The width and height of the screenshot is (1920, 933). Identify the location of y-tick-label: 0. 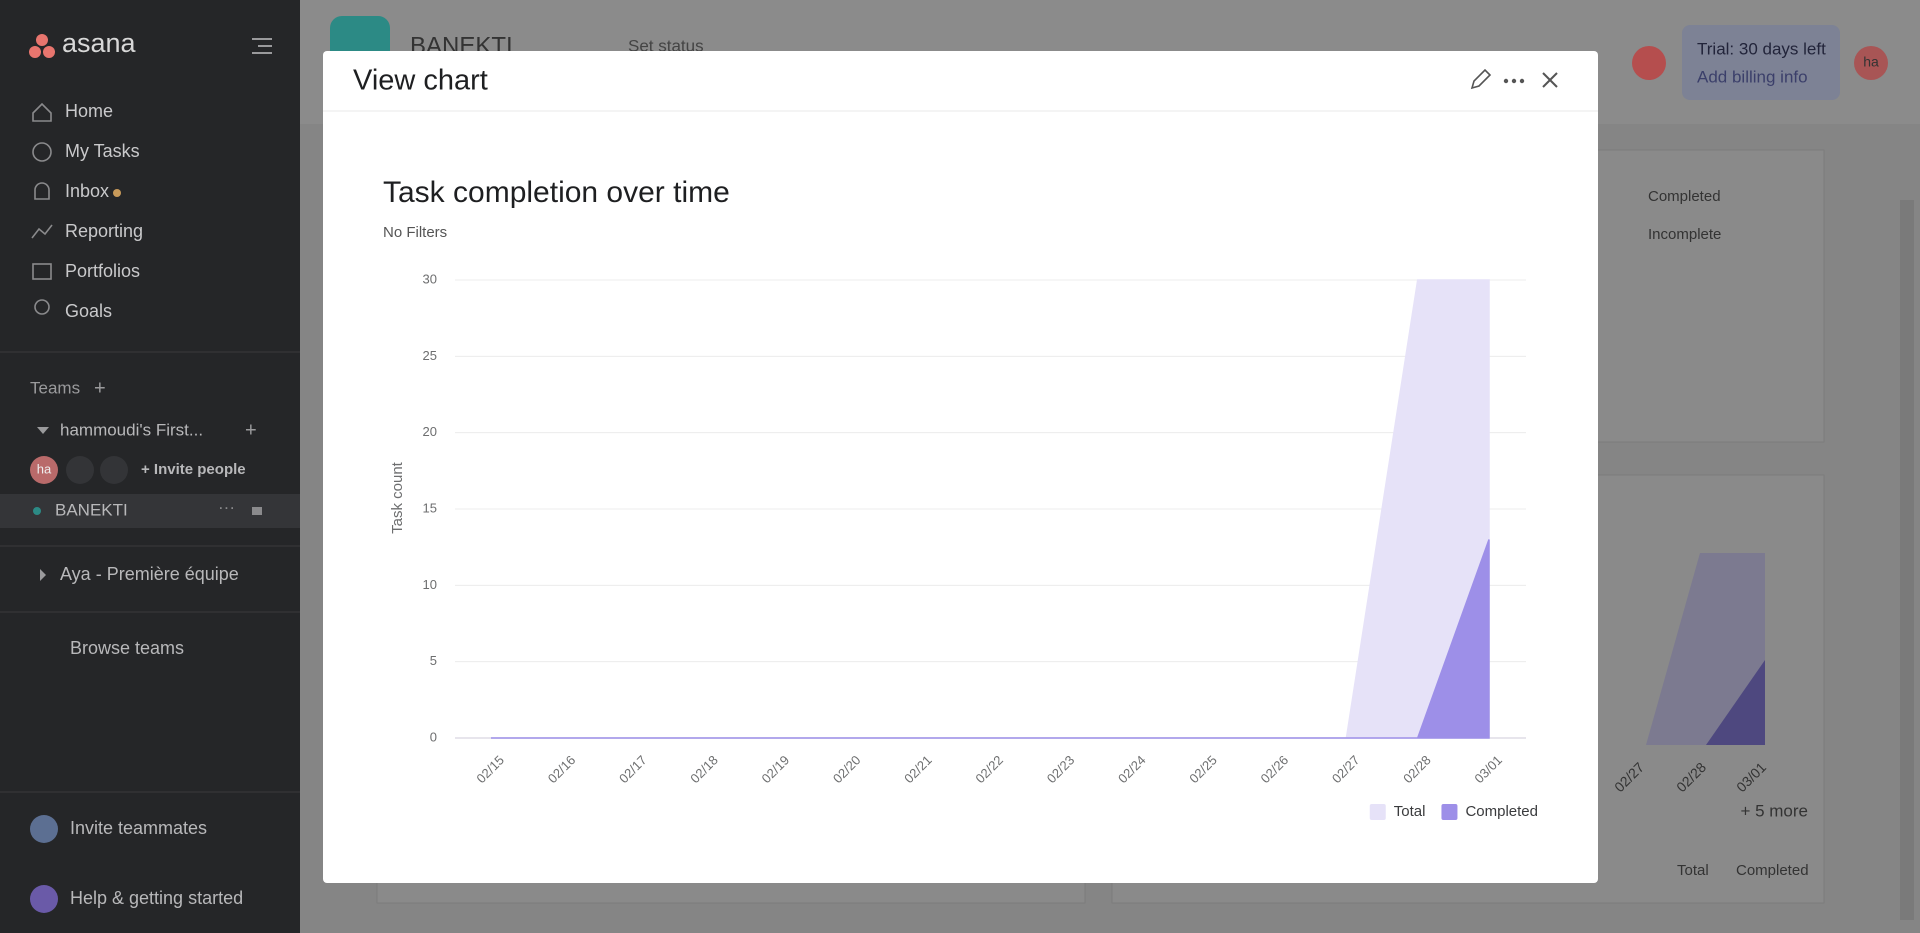
(433, 736).